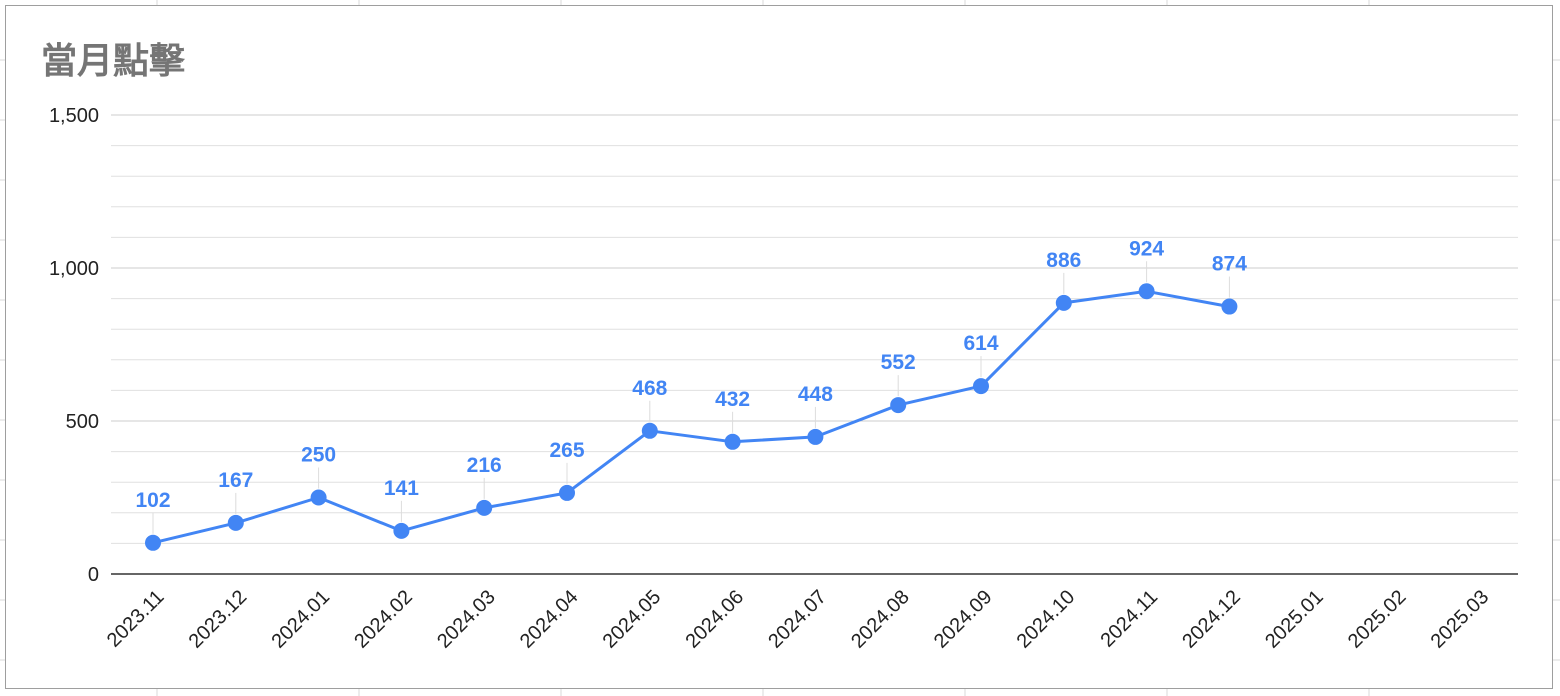  Describe the element at coordinates (815, 394) in the screenshot. I see `data-label: 448` at that location.